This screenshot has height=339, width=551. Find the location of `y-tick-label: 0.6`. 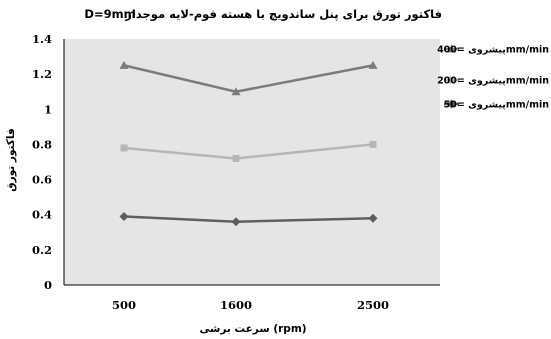

y-tick-label: 0.6 is located at coordinates (42, 180).